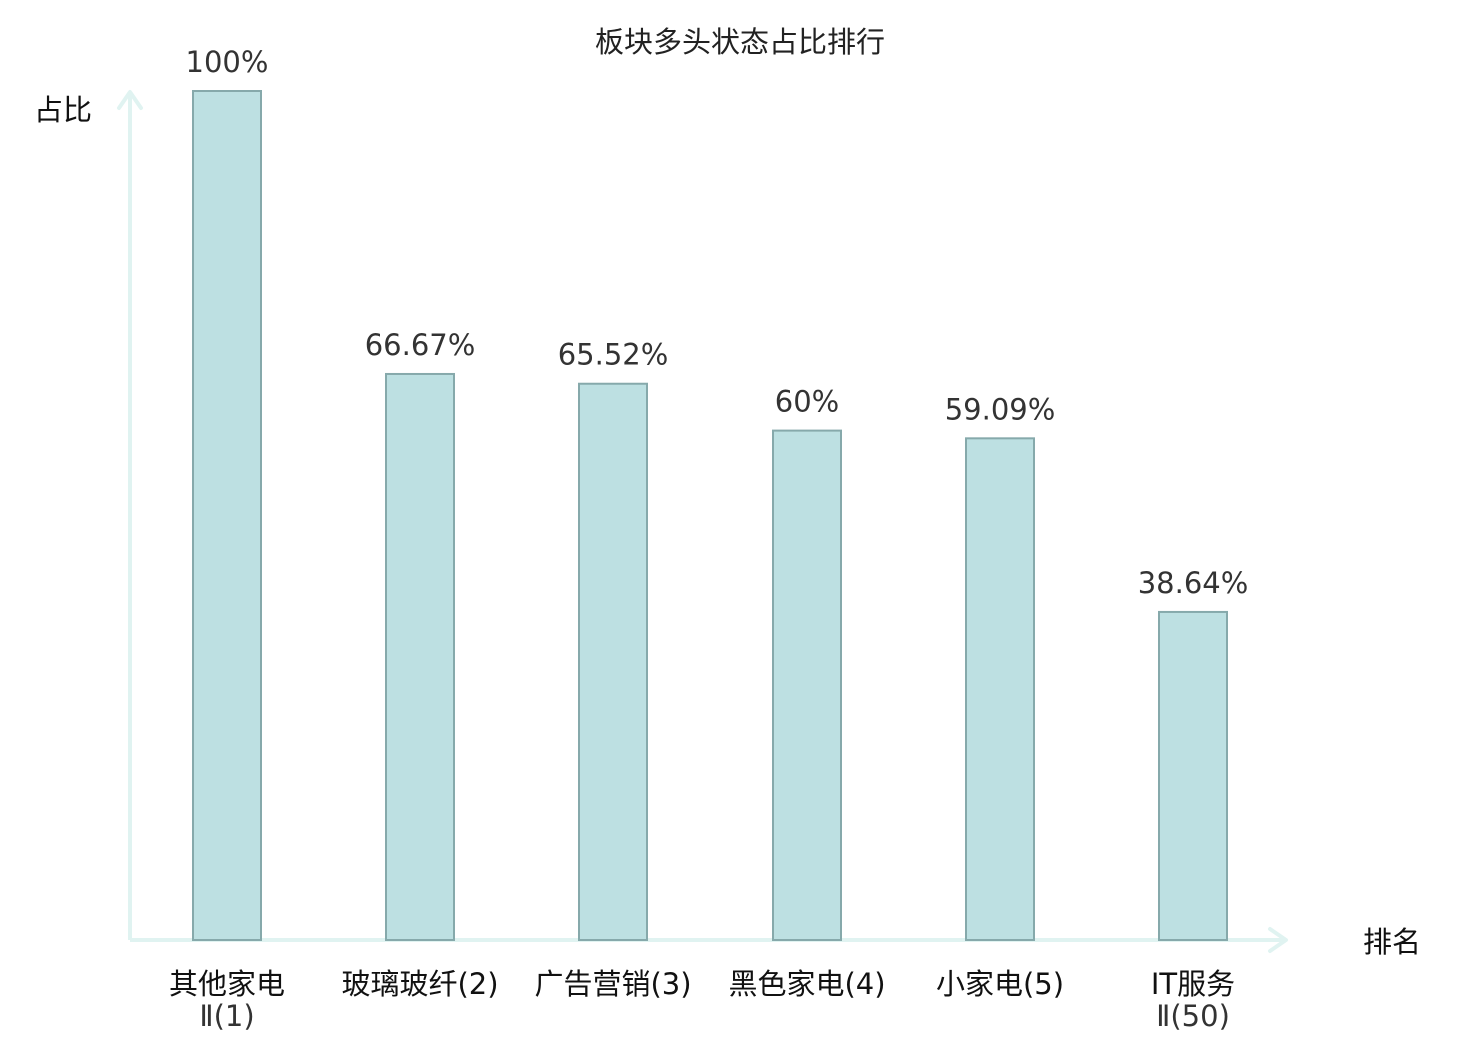 The width and height of the screenshot is (1480, 1040). I want to click on bar-value-label-3: 65.52%, so click(613, 355).